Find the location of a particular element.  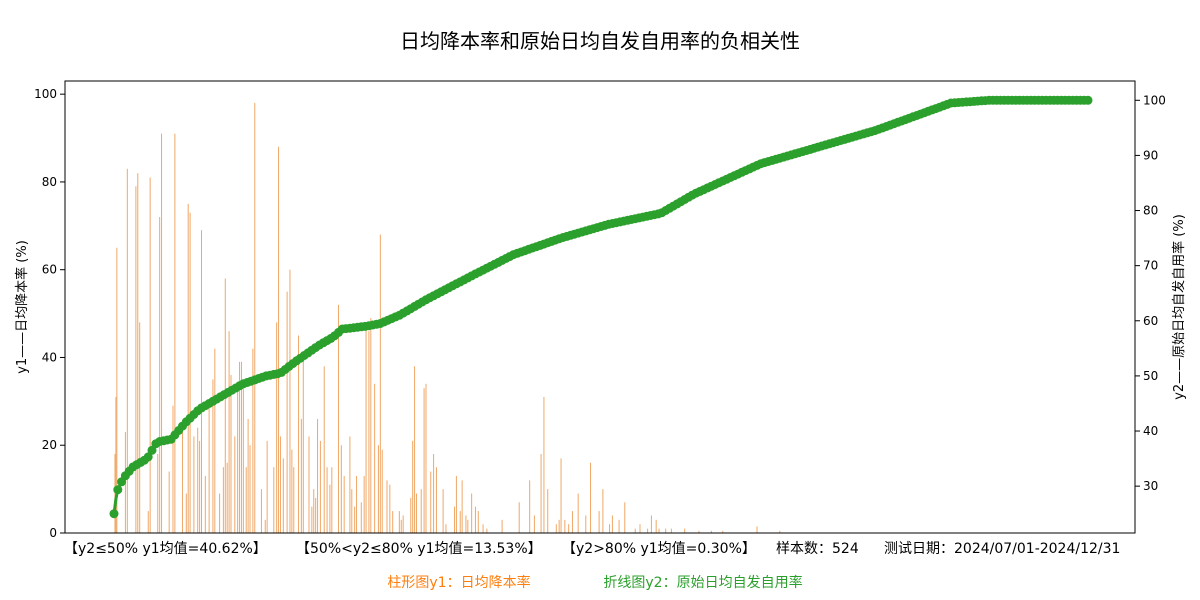

right-tick-label: 90 is located at coordinates (1150, 155).